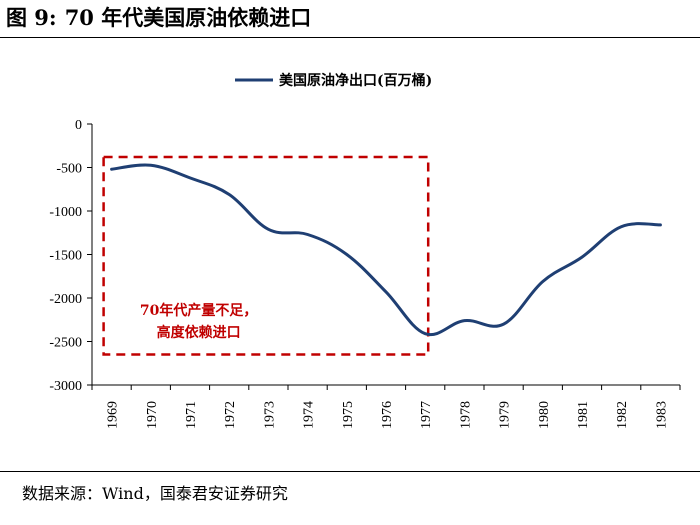  Describe the element at coordinates (113, 415) in the screenshot. I see `x-tick-label: 1969` at that location.